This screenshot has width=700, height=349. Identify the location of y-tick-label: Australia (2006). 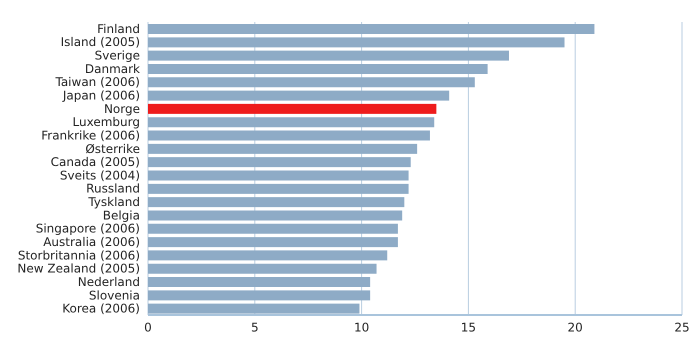
(91, 242).